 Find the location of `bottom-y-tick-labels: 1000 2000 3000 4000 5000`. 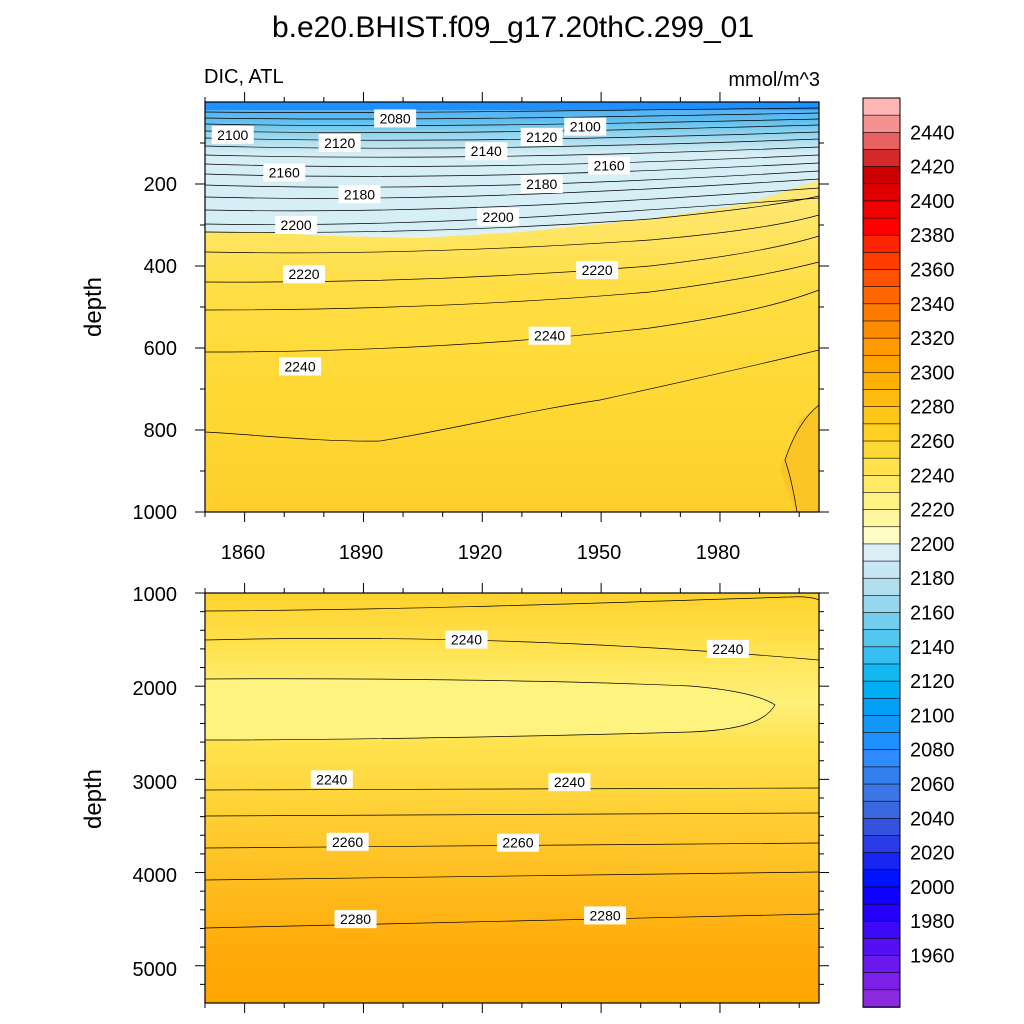

bottom-y-tick-labels: 1000 2000 3000 4000 5000 is located at coordinates (155, 782).